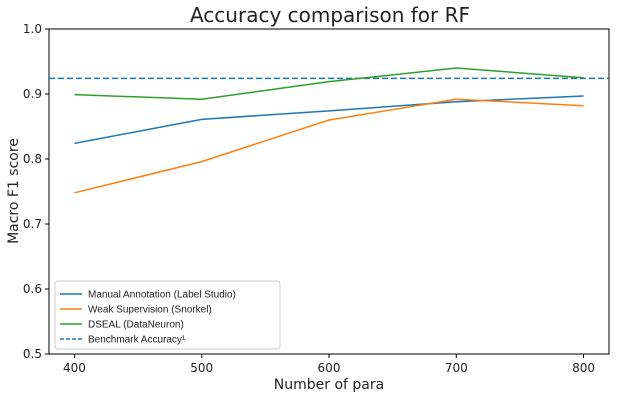  Describe the element at coordinates (583, 368) in the screenshot. I see `x-tick-label: 800` at that location.